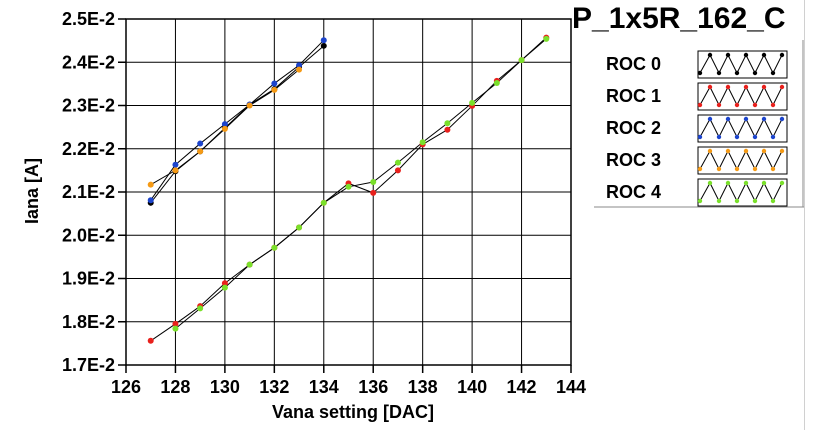  I want to click on x-tick-label: 132, so click(274, 387).